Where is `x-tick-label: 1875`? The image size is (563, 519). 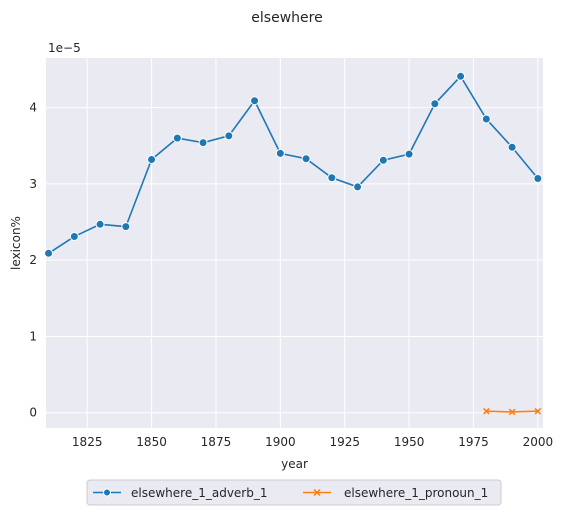 x-tick-label: 1875 is located at coordinates (216, 442).